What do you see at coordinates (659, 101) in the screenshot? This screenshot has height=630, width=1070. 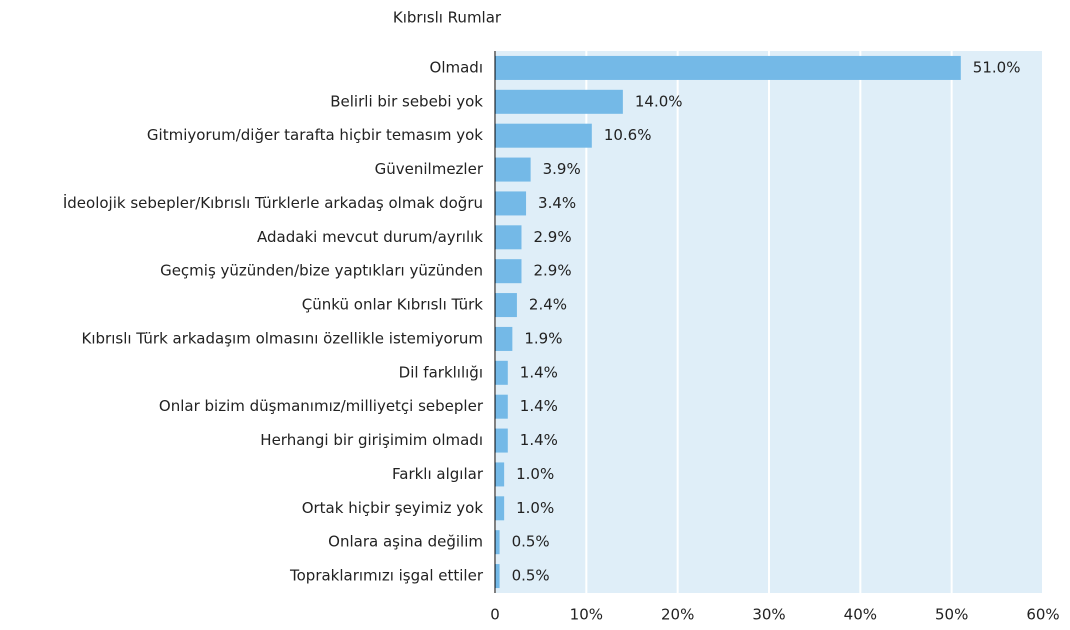 I see `value-label: 14.0%` at bounding box center [659, 101].